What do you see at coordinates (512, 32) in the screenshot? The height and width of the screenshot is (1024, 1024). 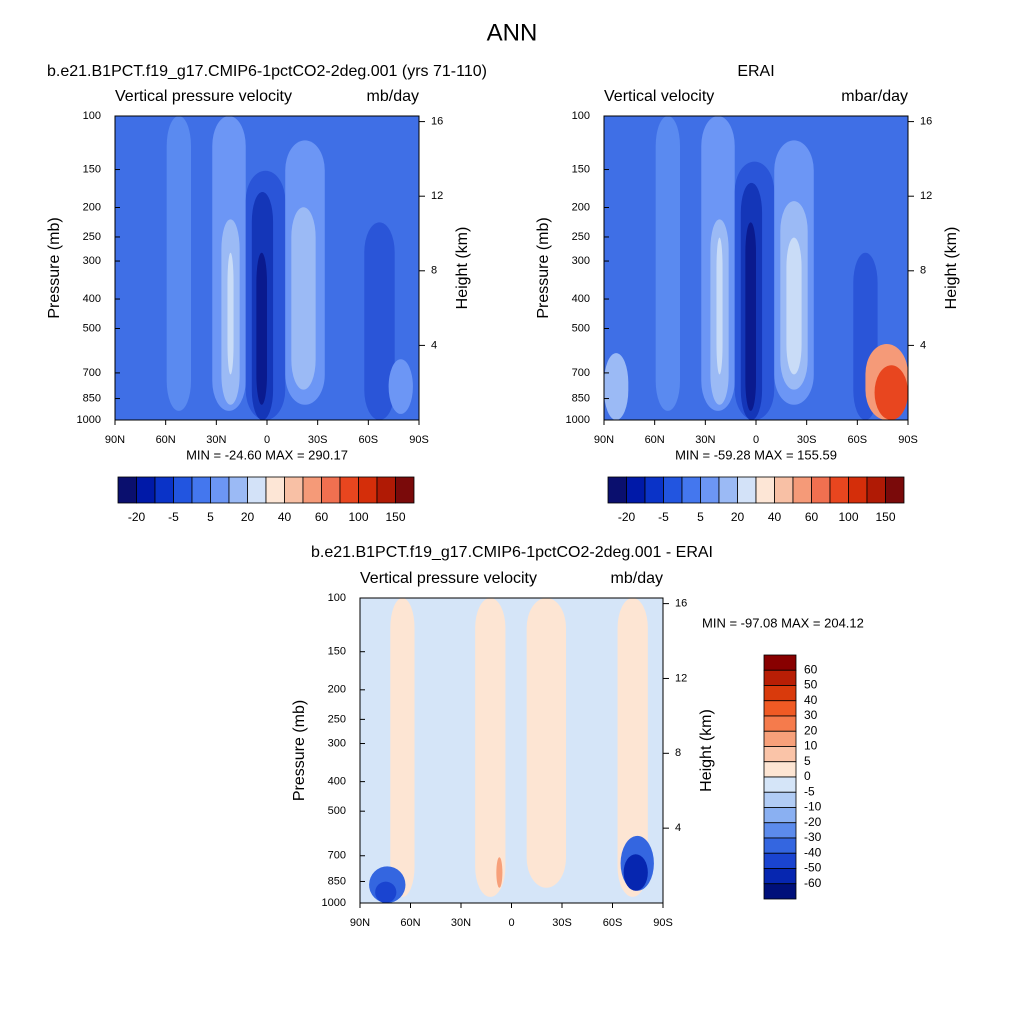 I see `figure-title: ANN` at bounding box center [512, 32].